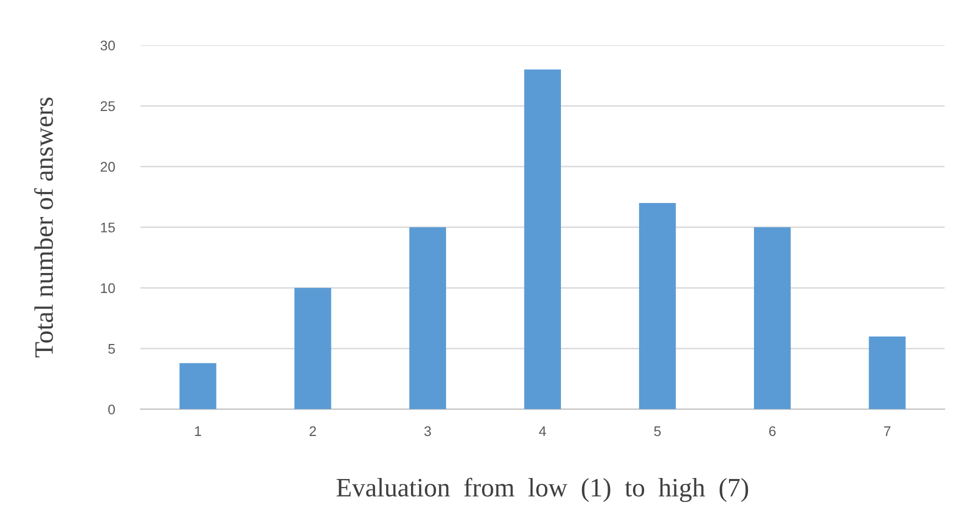 The width and height of the screenshot is (962, 520). Describe the element at coordinates (43, 228) in the screenshot. I see `y-axis-title: Total number of answers` at that location.